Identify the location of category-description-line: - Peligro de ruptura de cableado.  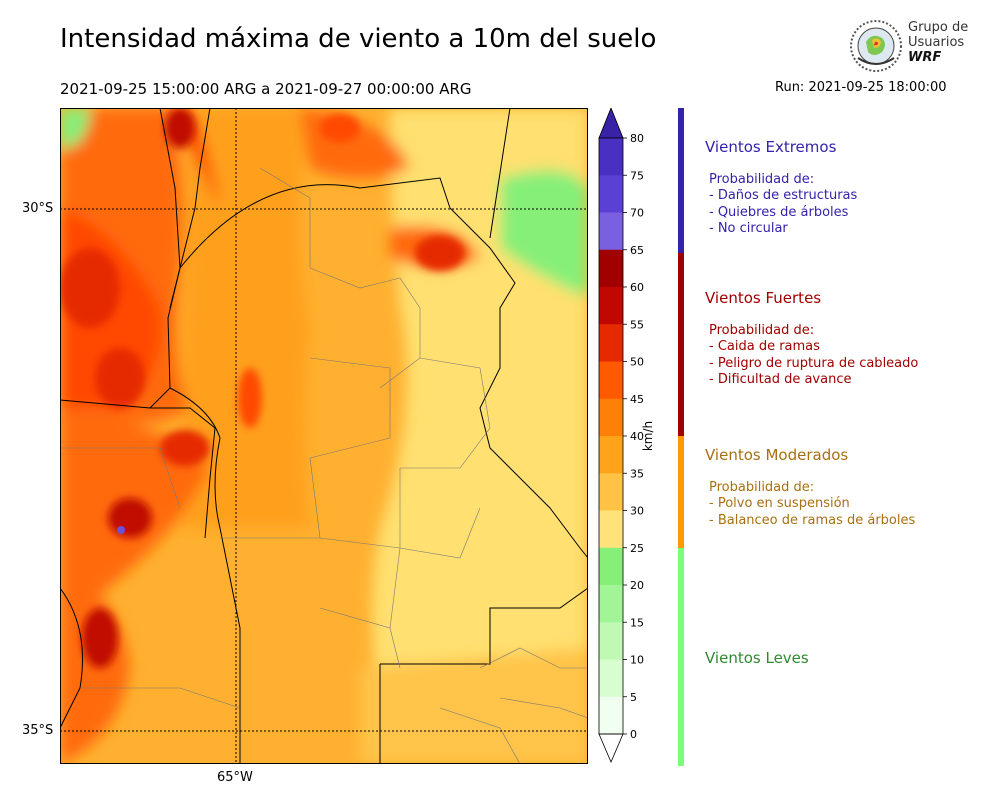
(814, 363).